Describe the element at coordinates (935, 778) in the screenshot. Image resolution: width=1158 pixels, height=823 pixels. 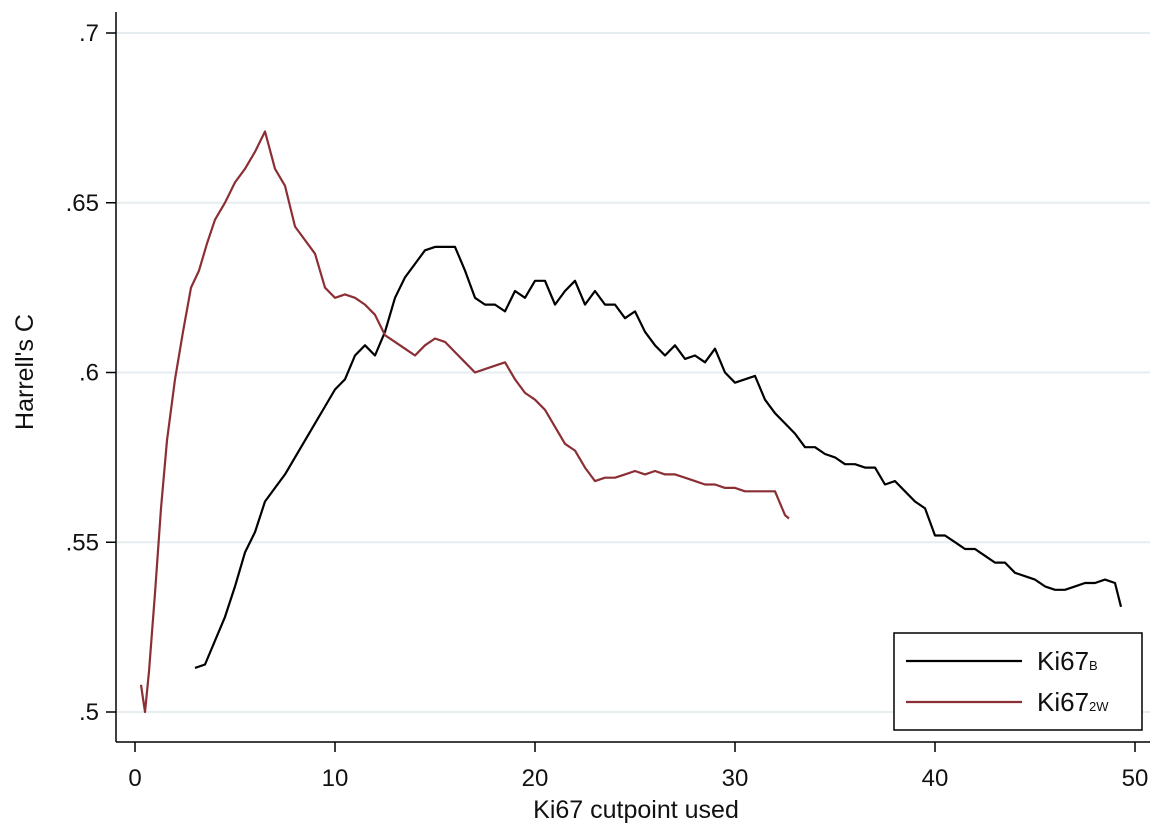
I see `x-tick-label-4: 40` at that location.